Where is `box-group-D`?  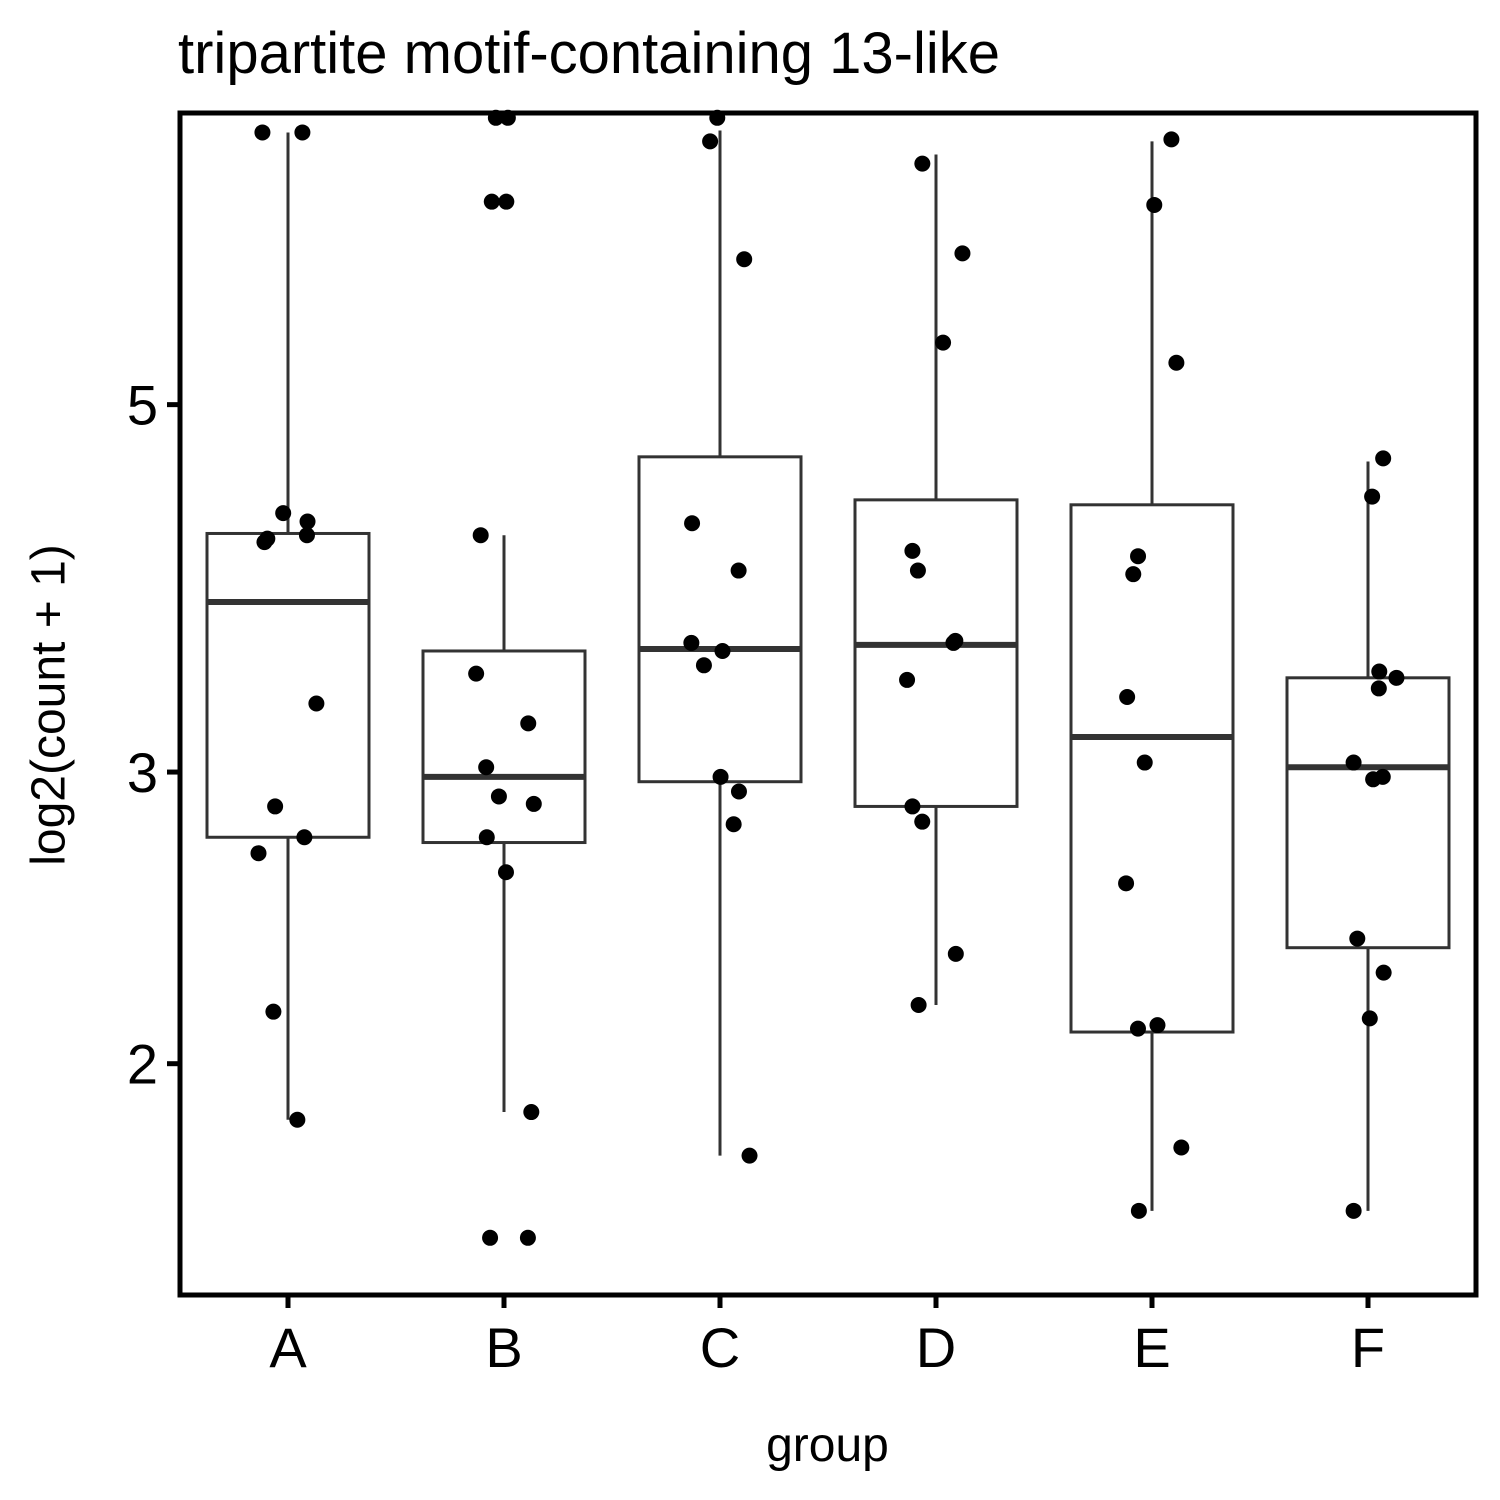 box-group-D is located at coordinates (936, 580).